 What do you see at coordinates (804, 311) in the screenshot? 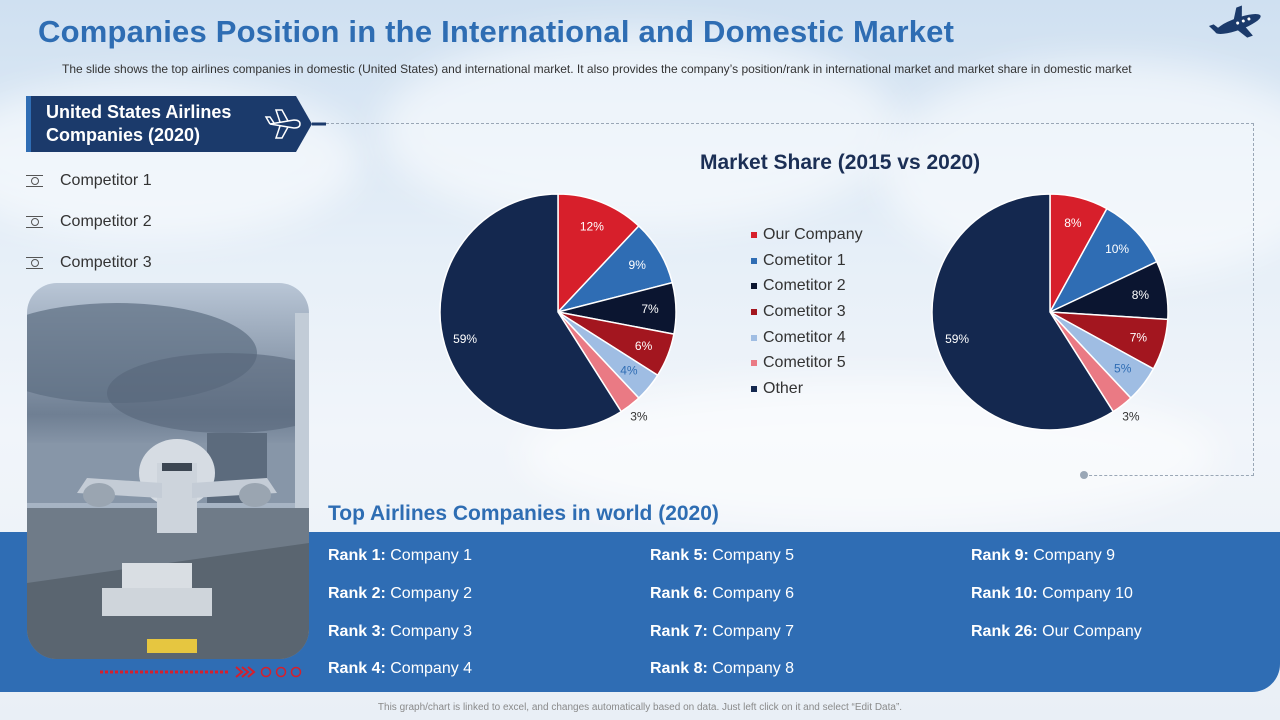
I see `legend-label: Cometitor 3` at bounding box center [804, 311].